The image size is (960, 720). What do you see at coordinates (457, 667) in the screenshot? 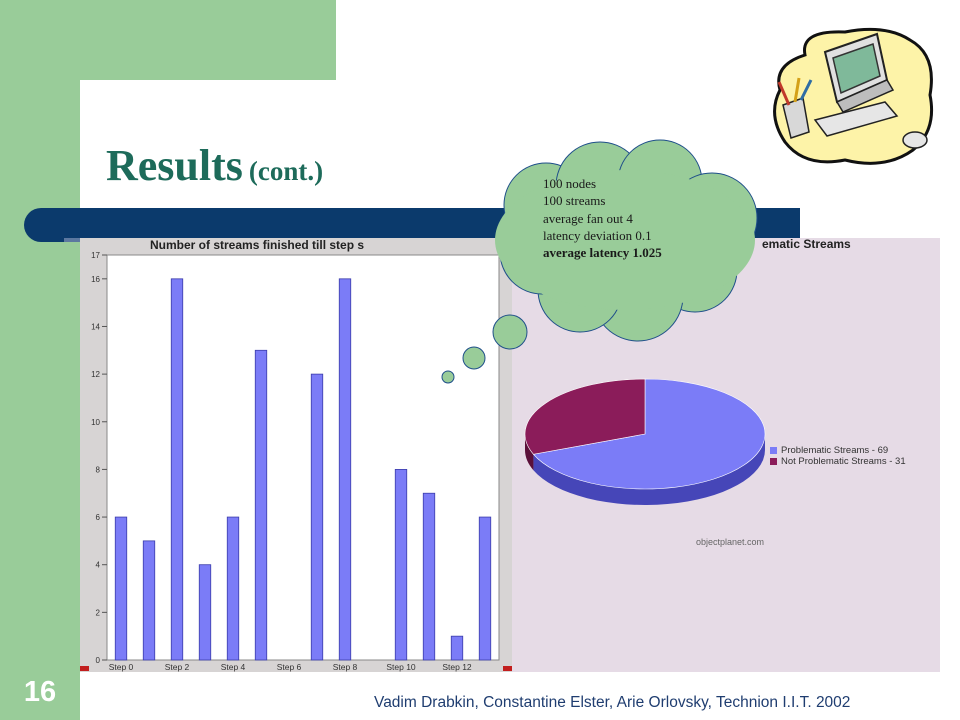
I see `x-tick-label: Step 12` at bounding box center [457, 667].